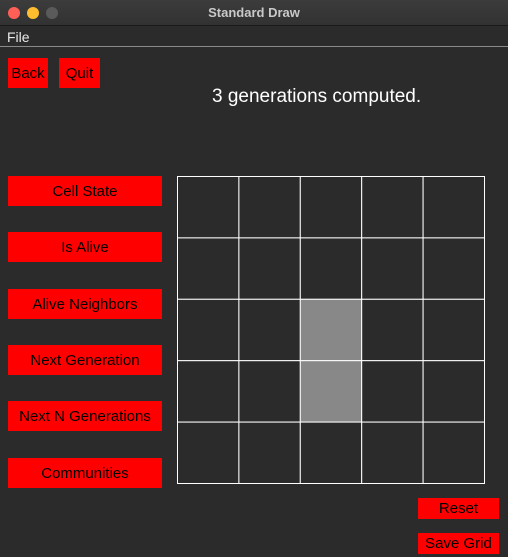 The height and width of the screenshot is (557, 508). Describe the element at coordinates (85, 416) in the screenshot. I see `next-n-generations-button: Next N Generations` at that location.